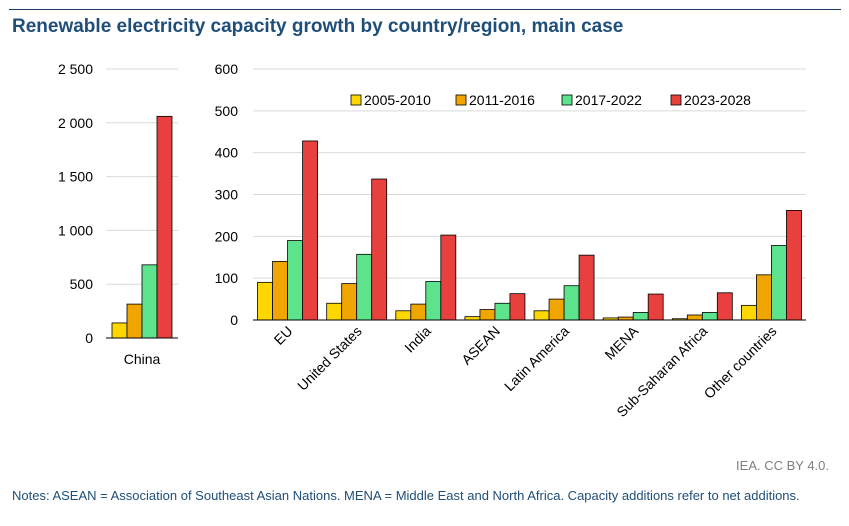 This screenshot has width=849, height=526. What do you see at coordinates (75, 230) in the screenshot?
I see `y-tick-label: 1 000` at bounding box center [75, 230].